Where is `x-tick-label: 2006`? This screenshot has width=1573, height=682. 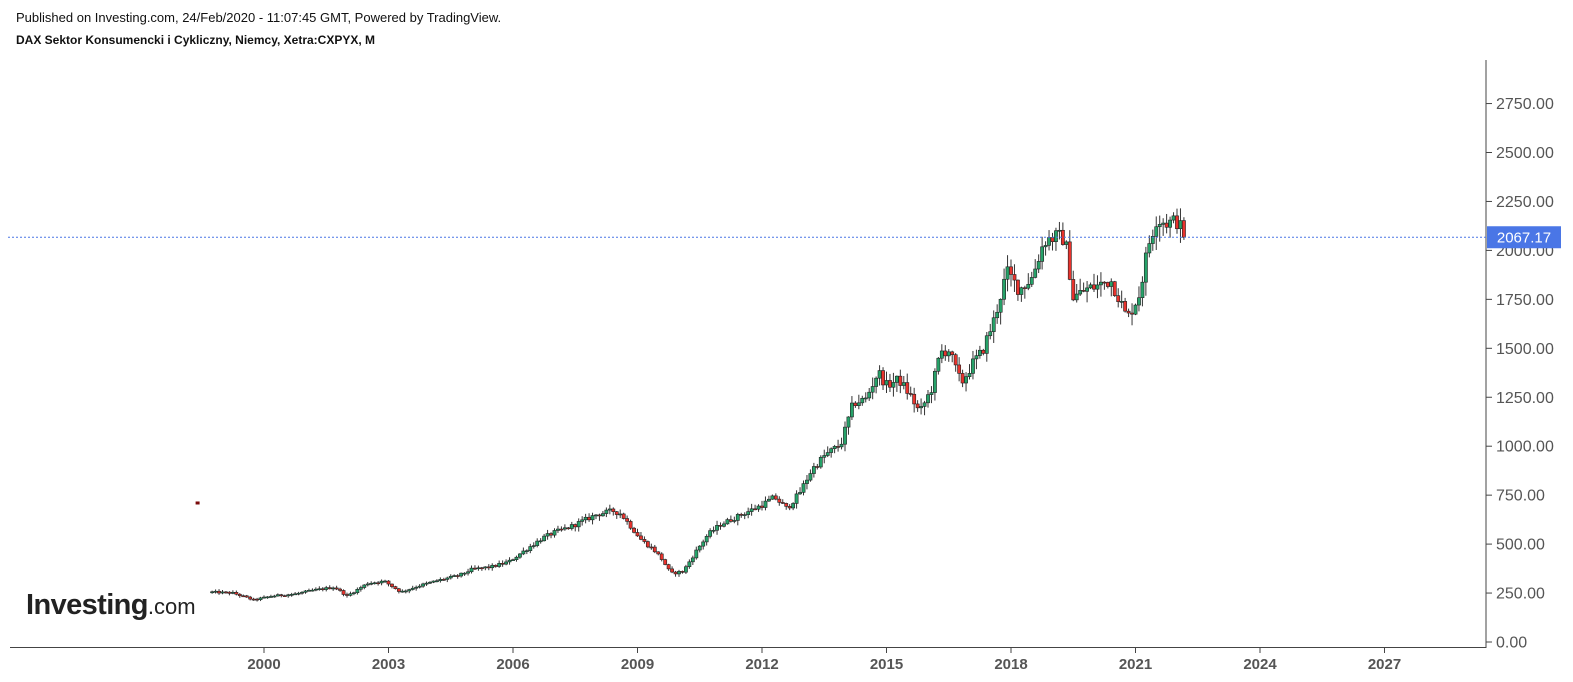
x-tick-label: 2006 is located at coordinates (512, 664).